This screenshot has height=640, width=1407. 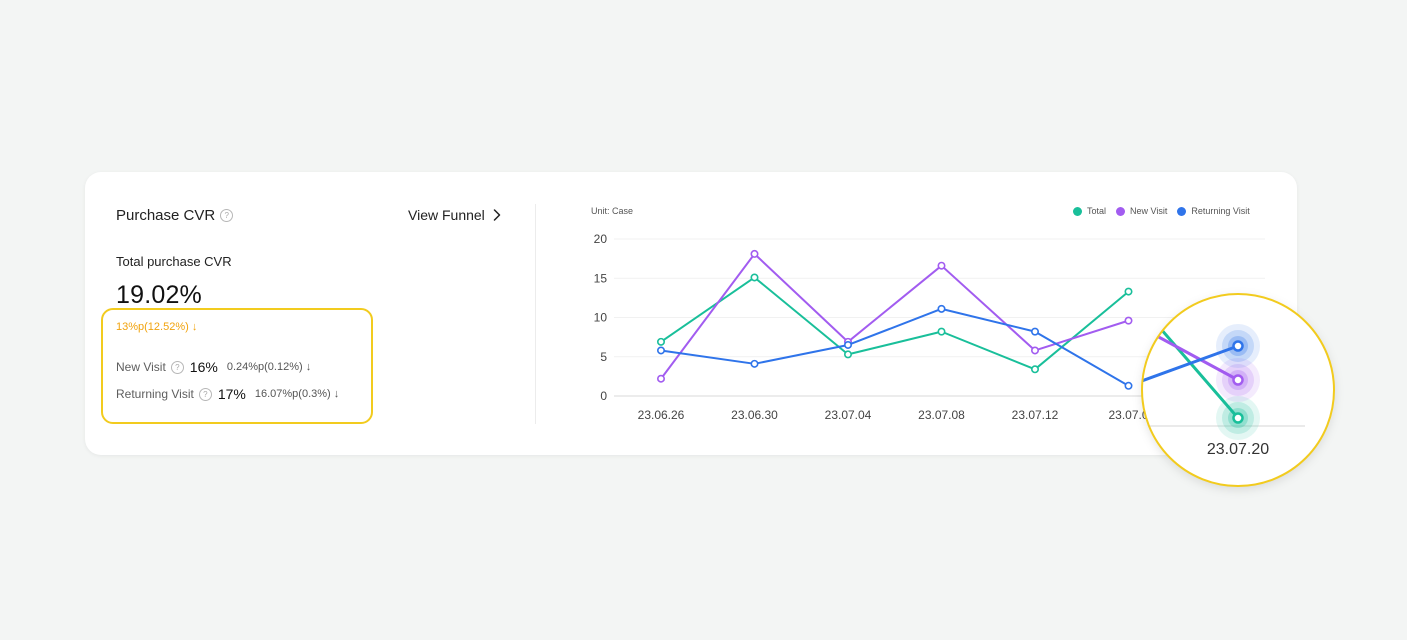 I want to click on returning-visit-row: Returning Visit ? 17% 16.07%p(0.3%) ↓, so click(x=227, y=394).